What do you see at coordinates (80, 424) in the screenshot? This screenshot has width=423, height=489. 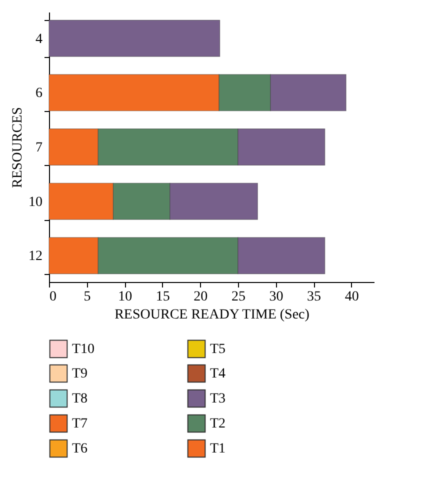 I see `legend-label: T7` at bounding box center [80, 424].